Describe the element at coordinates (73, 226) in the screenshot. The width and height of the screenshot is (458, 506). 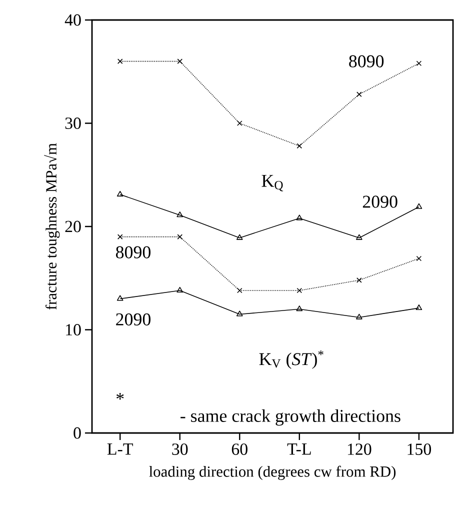
I see `y-tick-label: 20` at that location.